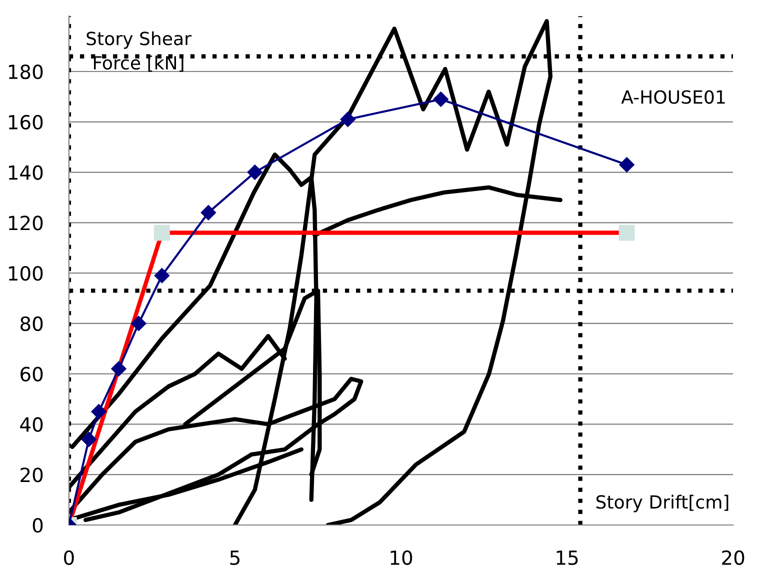  I want to click on x-tick-label: 5, so click(235, 558).